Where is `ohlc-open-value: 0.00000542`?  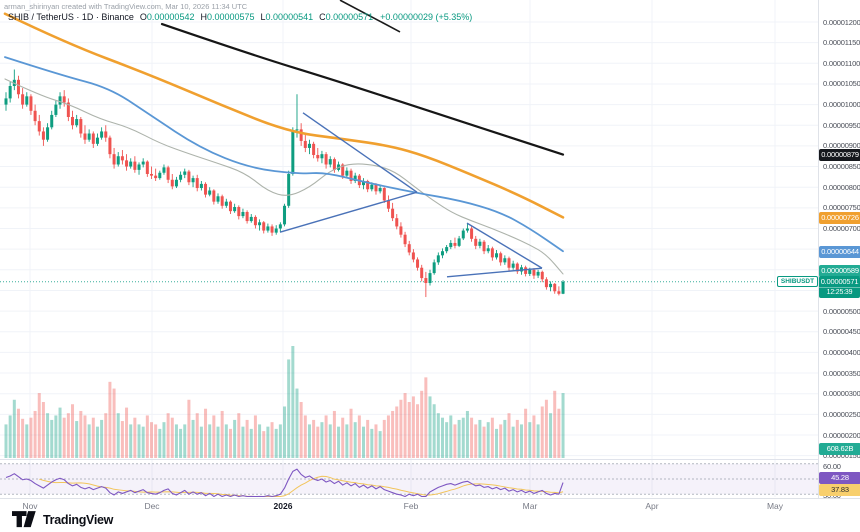
ohlc-open-value: 0.00000542 is located at coordinates (170, 17).